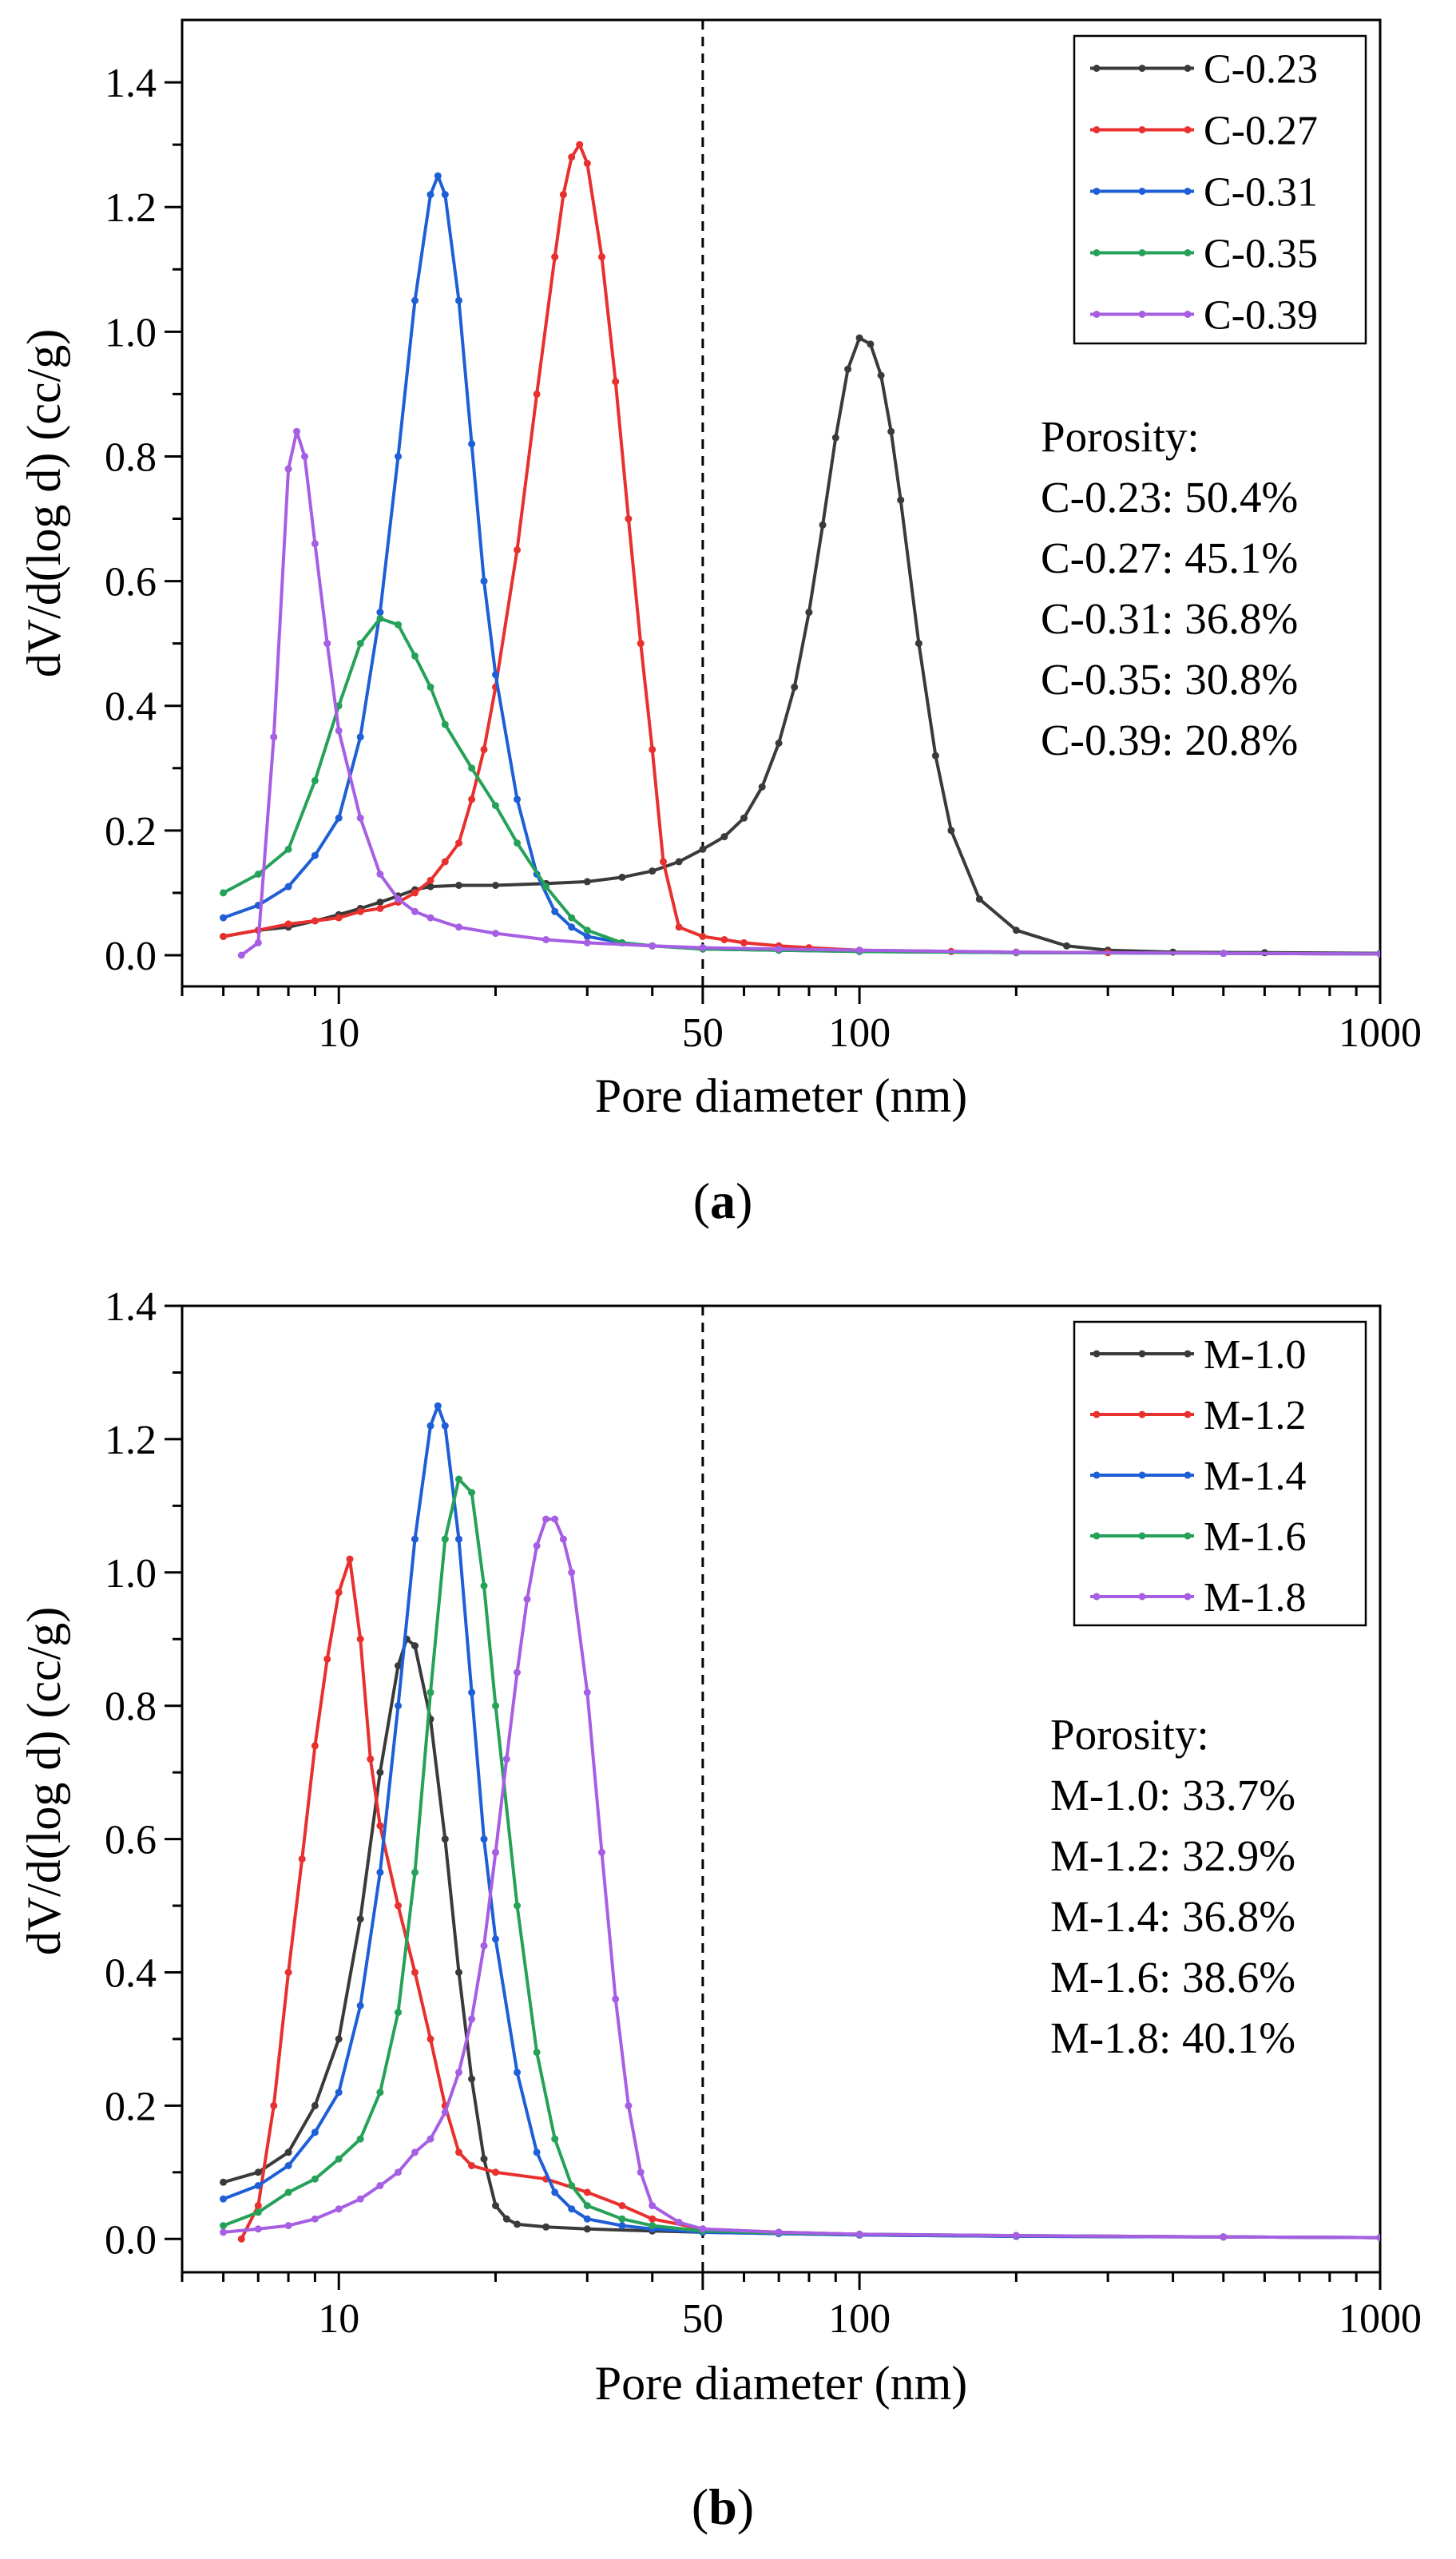  I want to click on porosity-line: C-0.31: 36.8%, so click(1169, 618).